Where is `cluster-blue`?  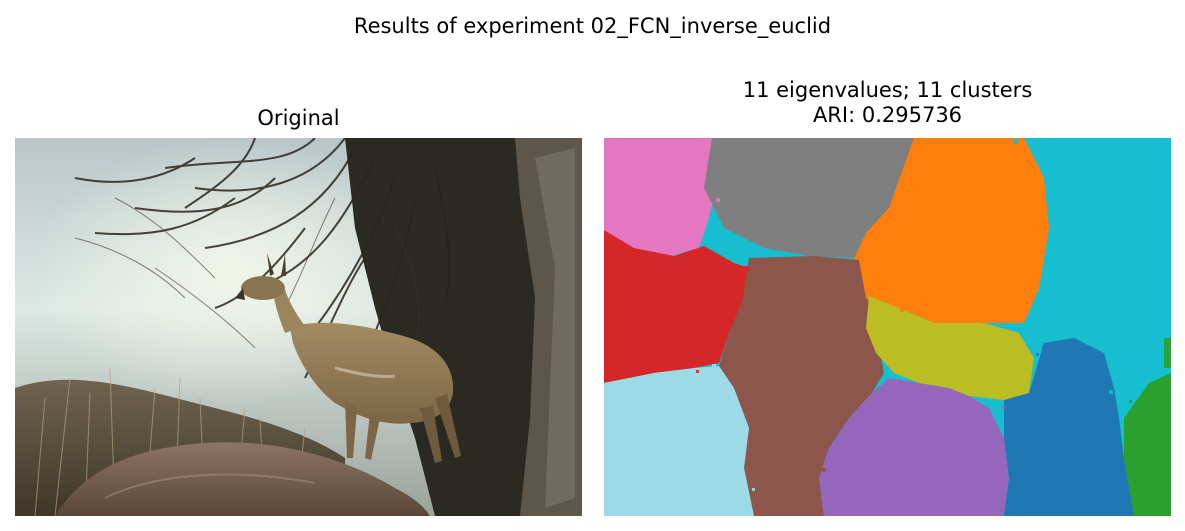 cluster-blue is located at coordinates (1069, 427).